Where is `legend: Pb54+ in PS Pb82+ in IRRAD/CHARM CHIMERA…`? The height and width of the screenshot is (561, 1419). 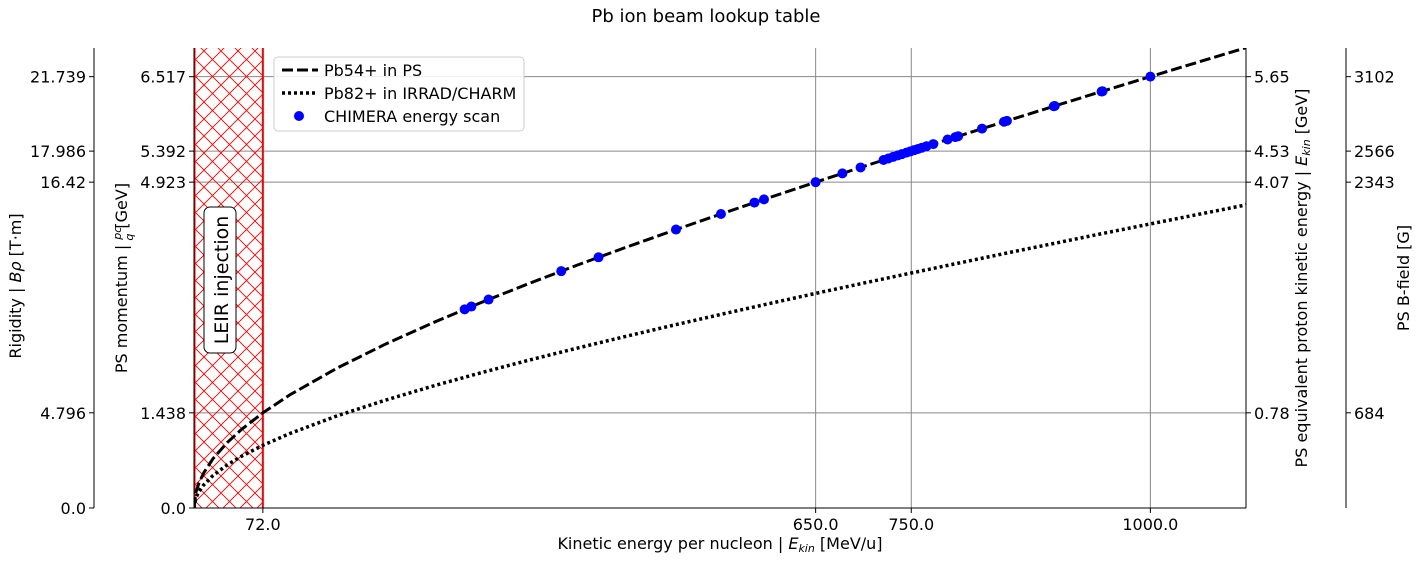 legend: Pb54+ in PS Pb82+ in IRRAD/CHARM CHIMERA… is located at coordinates (399, 94).